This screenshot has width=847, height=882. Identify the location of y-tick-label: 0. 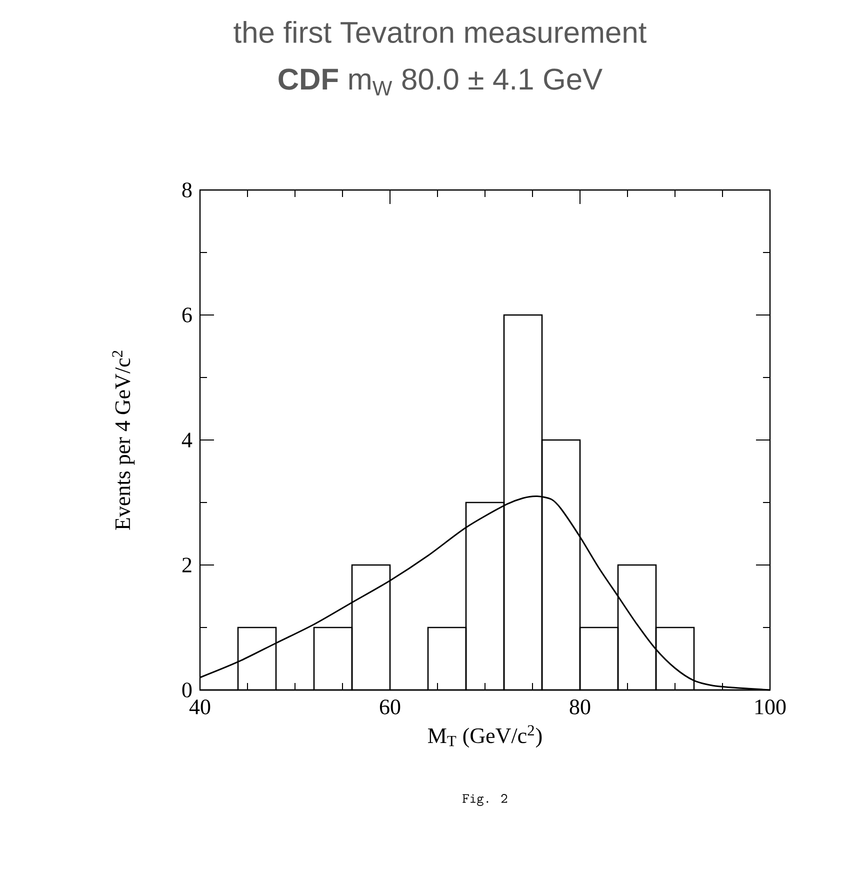
(187, 690).